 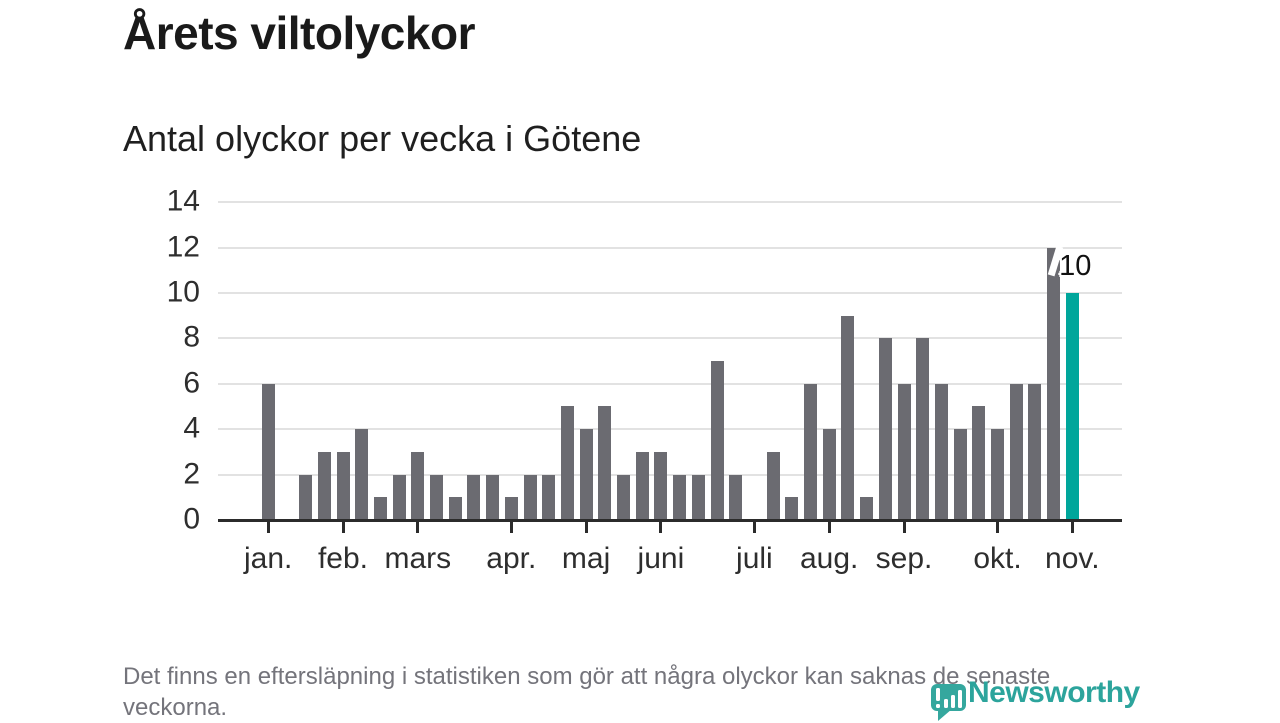 I want to click on y-axis-label-10: 10, so click(x=183, y=292).